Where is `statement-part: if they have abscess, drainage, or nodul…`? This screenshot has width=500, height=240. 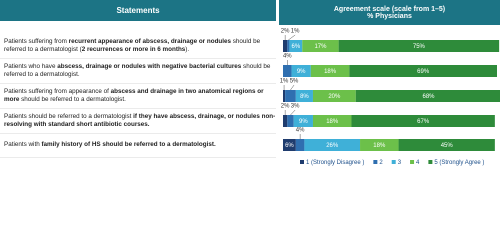
statement-part: if they have abscess, drainage, or nodul… is located at coordinates (140, 120).